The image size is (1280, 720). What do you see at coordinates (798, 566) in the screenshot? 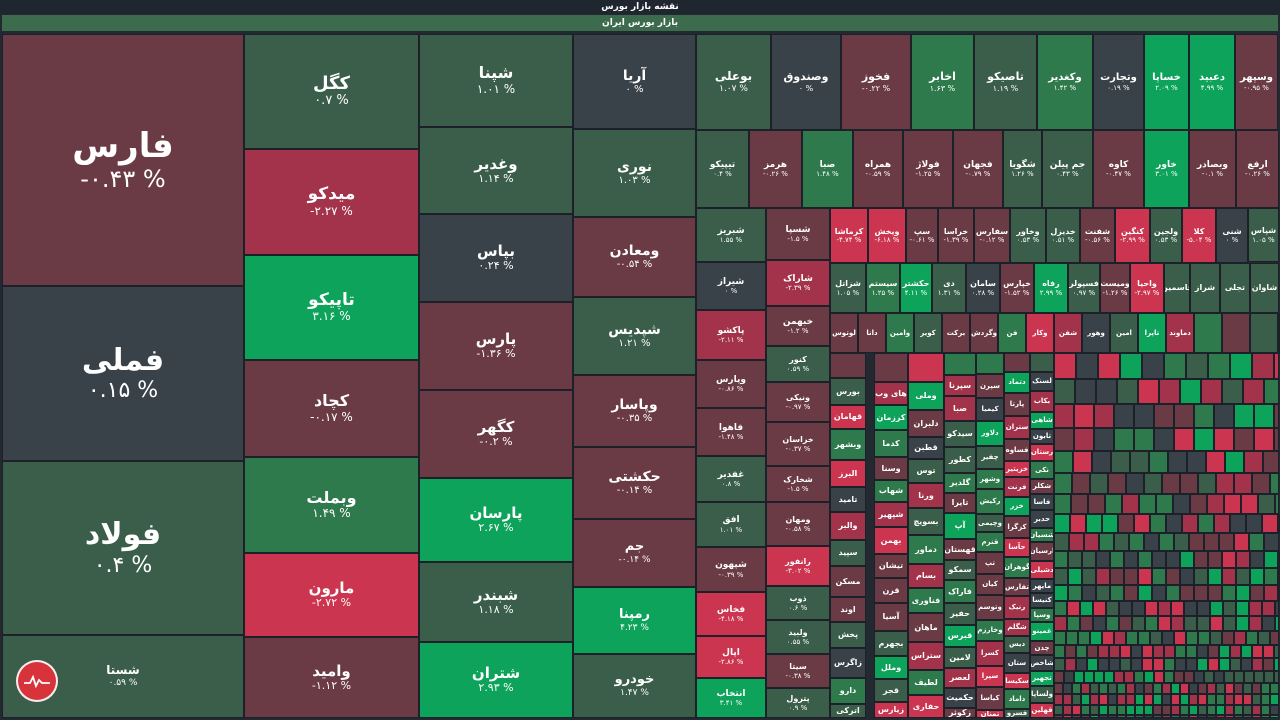
I see `stock-tile: رانفور -۳.۰۲ %` at bounding box center [798, 566].